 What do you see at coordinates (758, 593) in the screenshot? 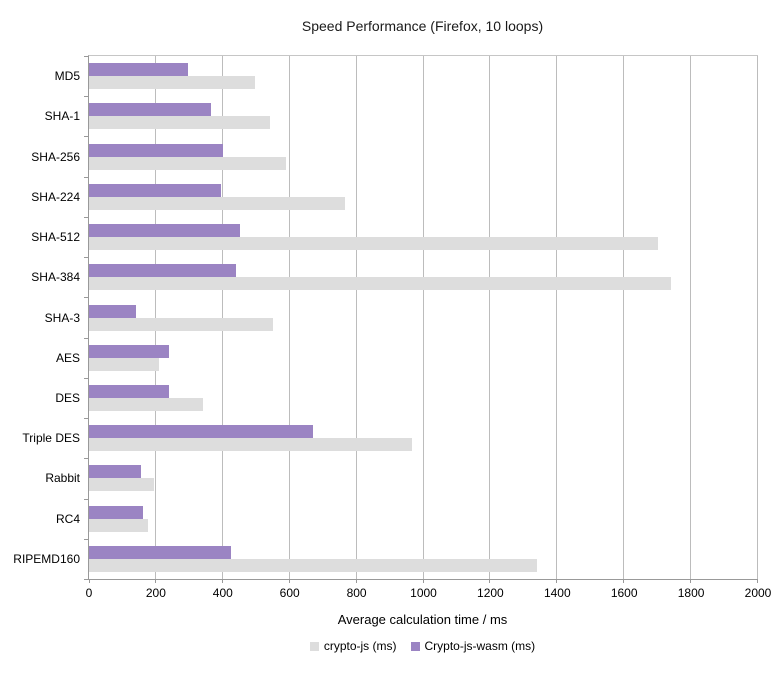
I see `x-tick-label: 2000` at bounding box center [758, 593].